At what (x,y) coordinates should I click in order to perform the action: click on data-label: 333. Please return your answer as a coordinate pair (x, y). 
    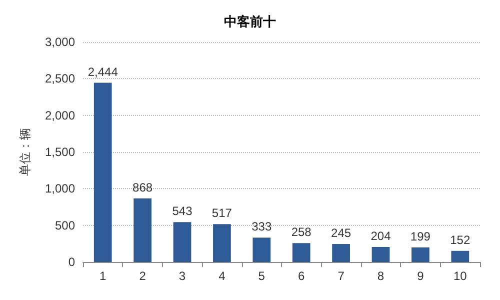
    Looking at the image, I should click on (262, 227).